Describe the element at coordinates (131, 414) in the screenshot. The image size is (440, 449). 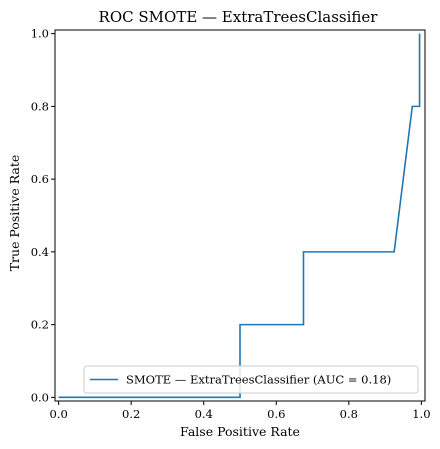
I see `x-tick-label: 0.2` at that location.